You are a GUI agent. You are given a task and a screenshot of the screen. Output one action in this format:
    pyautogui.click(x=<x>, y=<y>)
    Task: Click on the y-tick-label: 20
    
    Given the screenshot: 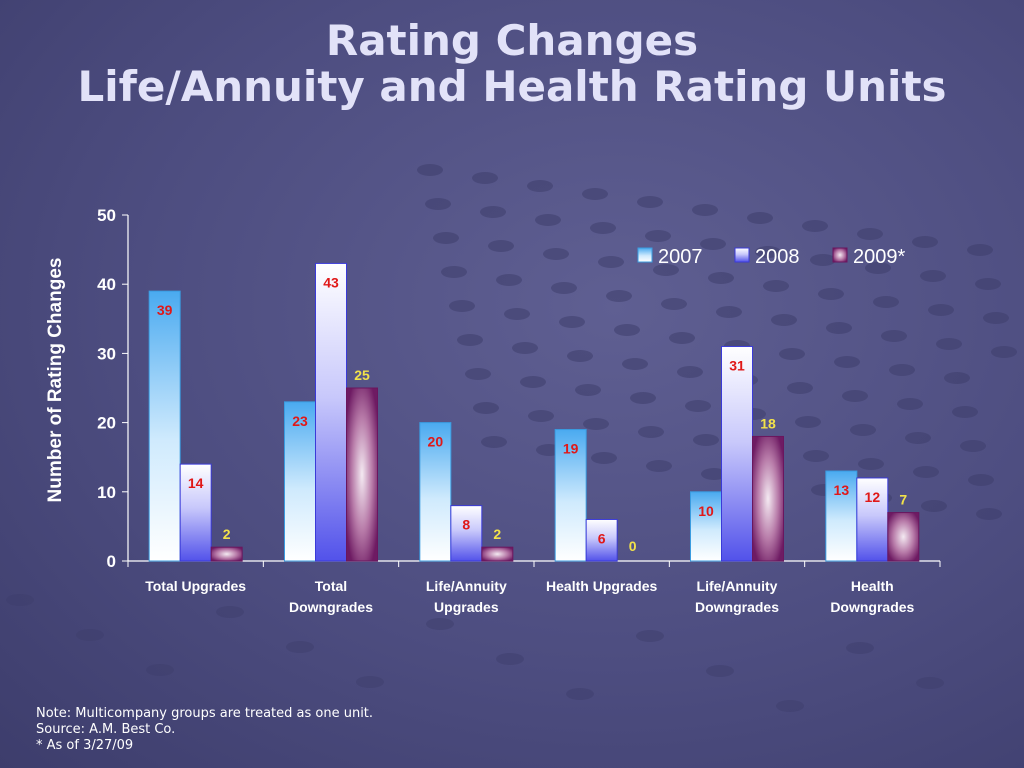 What is the action you would take?
    pyautogui.click(x=106, y=423)
    